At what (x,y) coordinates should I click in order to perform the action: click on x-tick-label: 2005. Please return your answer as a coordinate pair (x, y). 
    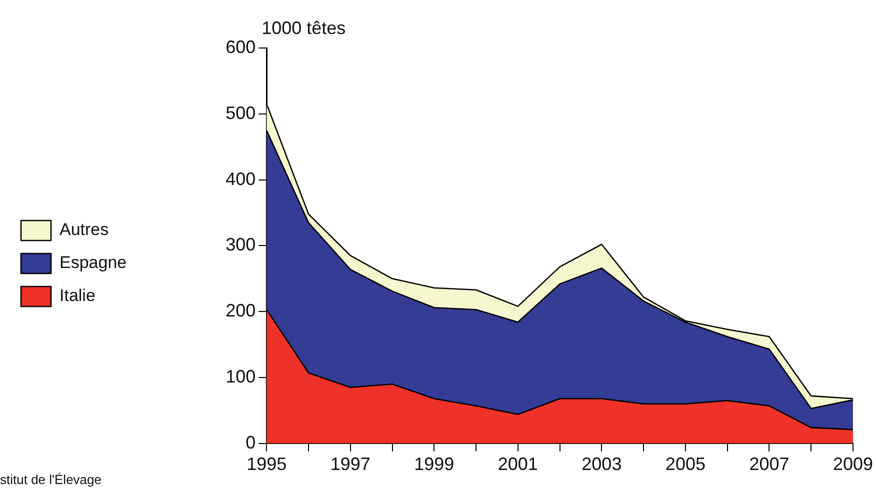
    Looking at the image, I should click on (685, 464).